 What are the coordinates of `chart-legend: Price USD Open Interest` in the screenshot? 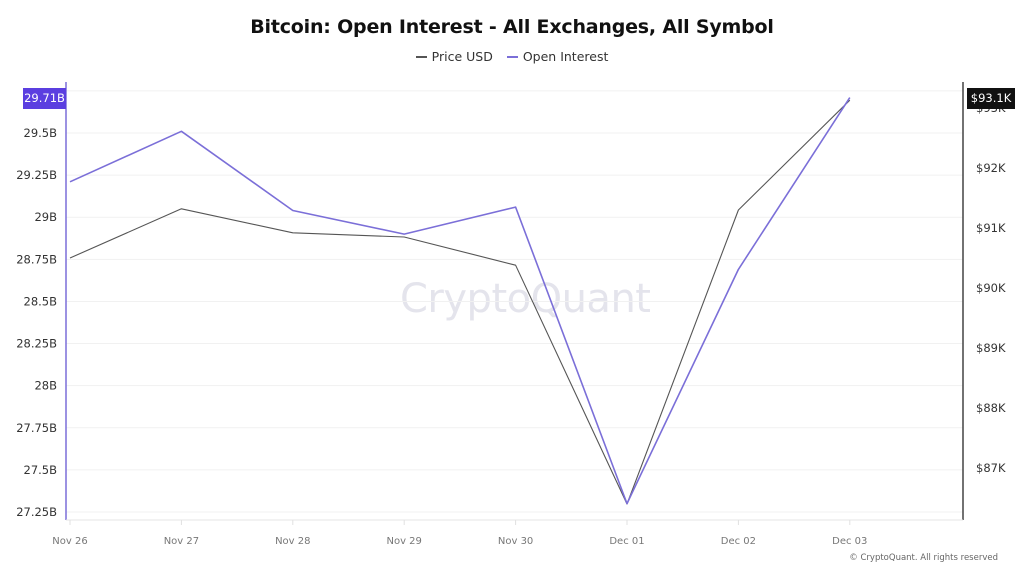 It's located at (512, 56).